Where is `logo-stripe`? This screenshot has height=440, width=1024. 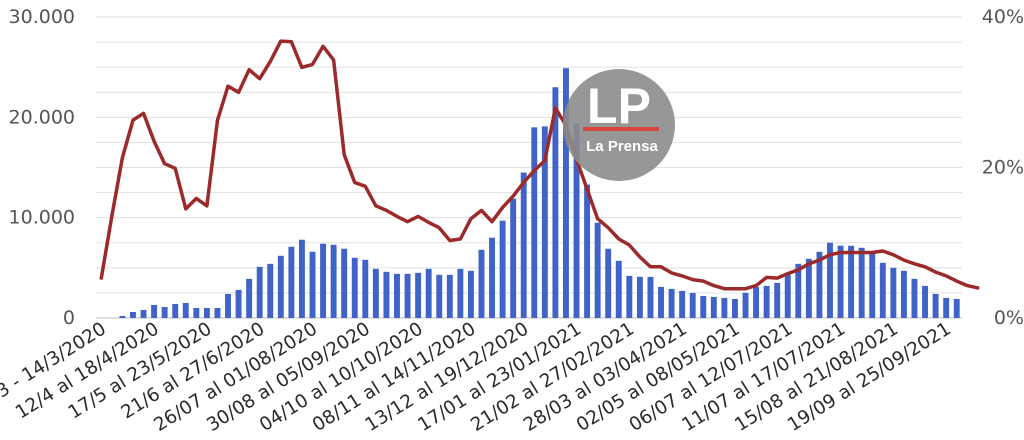
logo-stripe is located at coordinates (621, 129).